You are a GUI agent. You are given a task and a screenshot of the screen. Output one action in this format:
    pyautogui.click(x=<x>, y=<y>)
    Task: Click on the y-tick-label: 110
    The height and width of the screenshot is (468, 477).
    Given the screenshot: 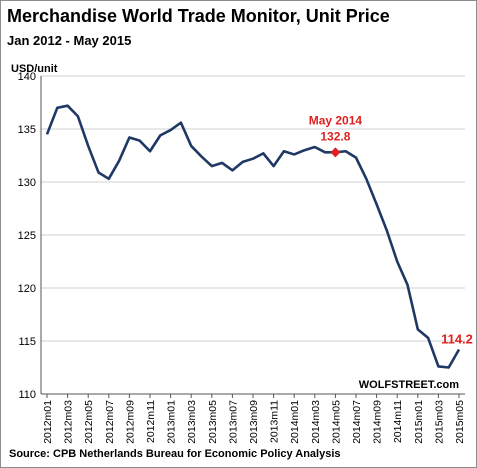 What is the action you would take?
    pyautogui.click(x=27, y=395)
    